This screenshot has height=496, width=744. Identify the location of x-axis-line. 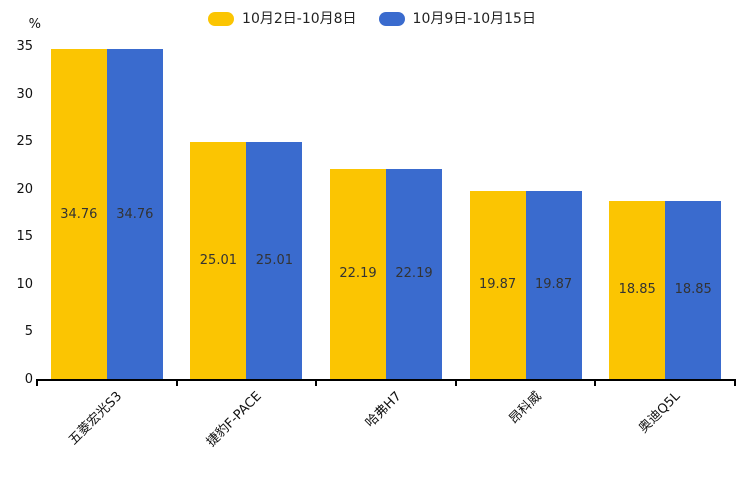
(386, 380).